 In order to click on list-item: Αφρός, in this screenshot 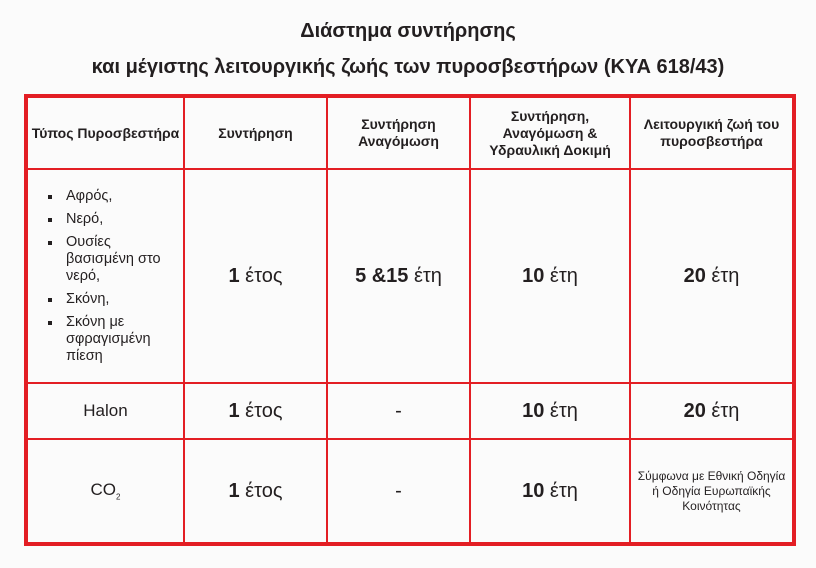, I will do `click(113, 196)`.